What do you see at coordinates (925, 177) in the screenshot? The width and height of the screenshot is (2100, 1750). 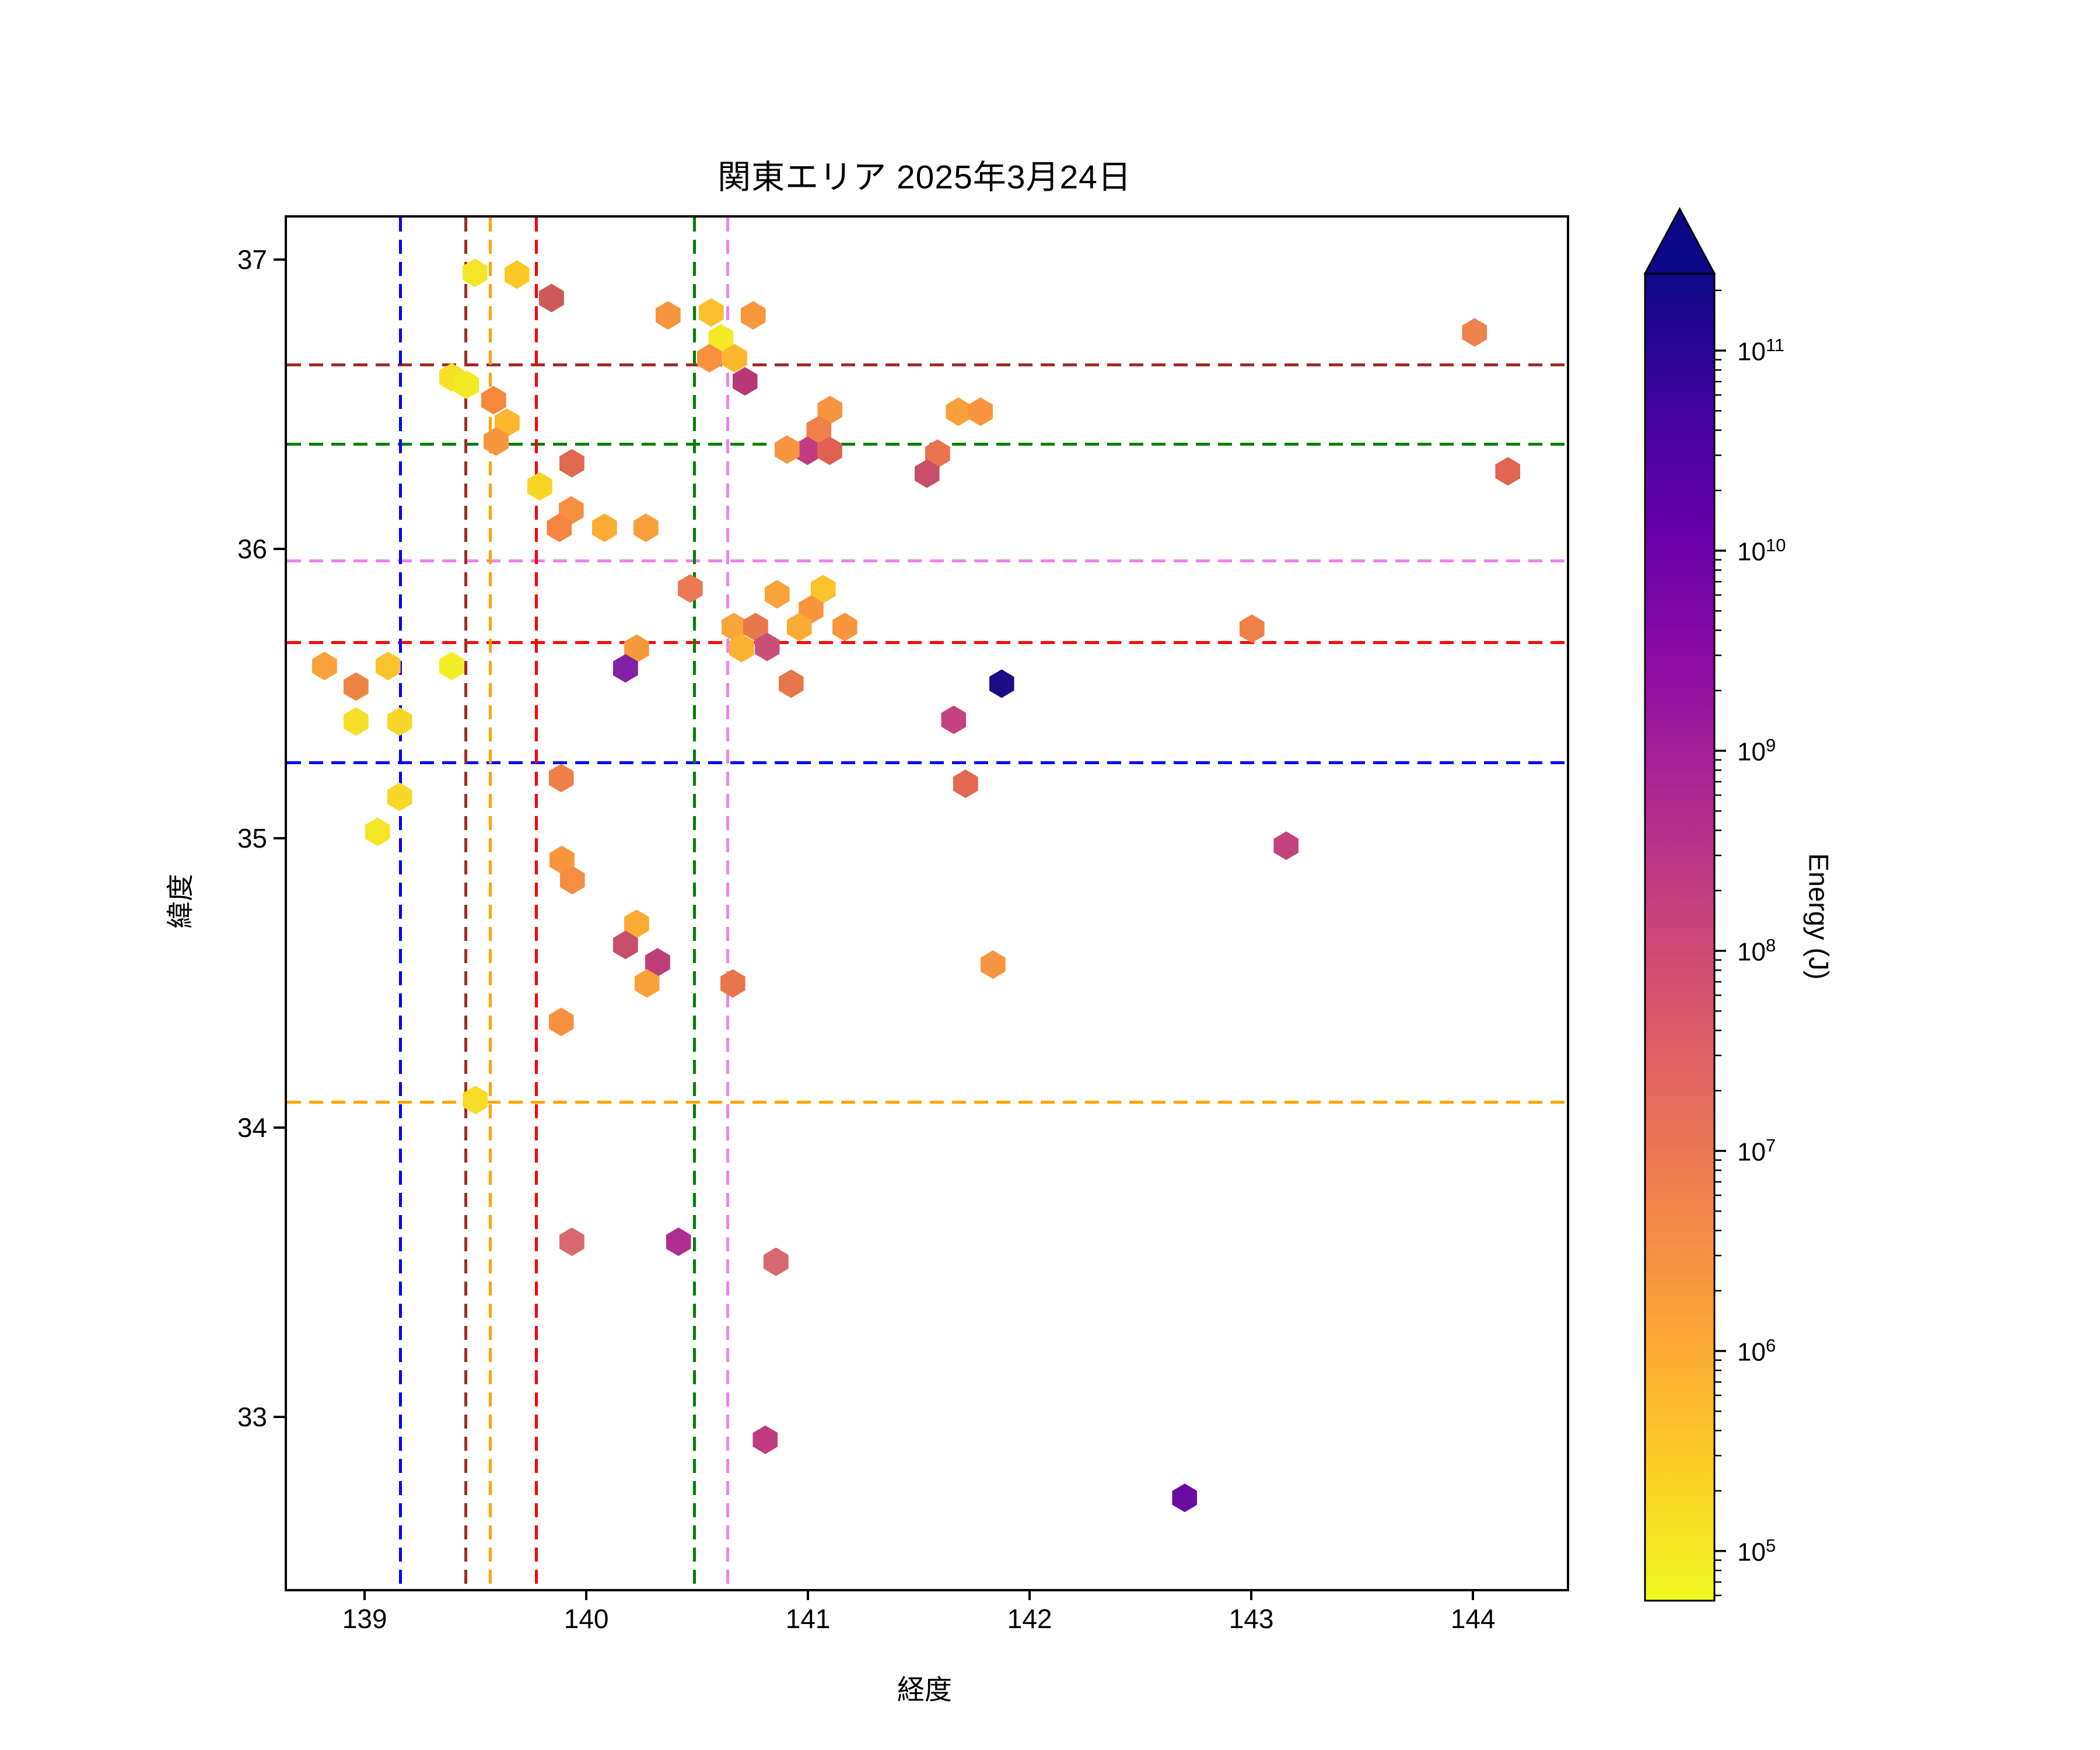 I see `chart-title: 関東エリア 2025年3月24日` at bounding box center [925, 177].